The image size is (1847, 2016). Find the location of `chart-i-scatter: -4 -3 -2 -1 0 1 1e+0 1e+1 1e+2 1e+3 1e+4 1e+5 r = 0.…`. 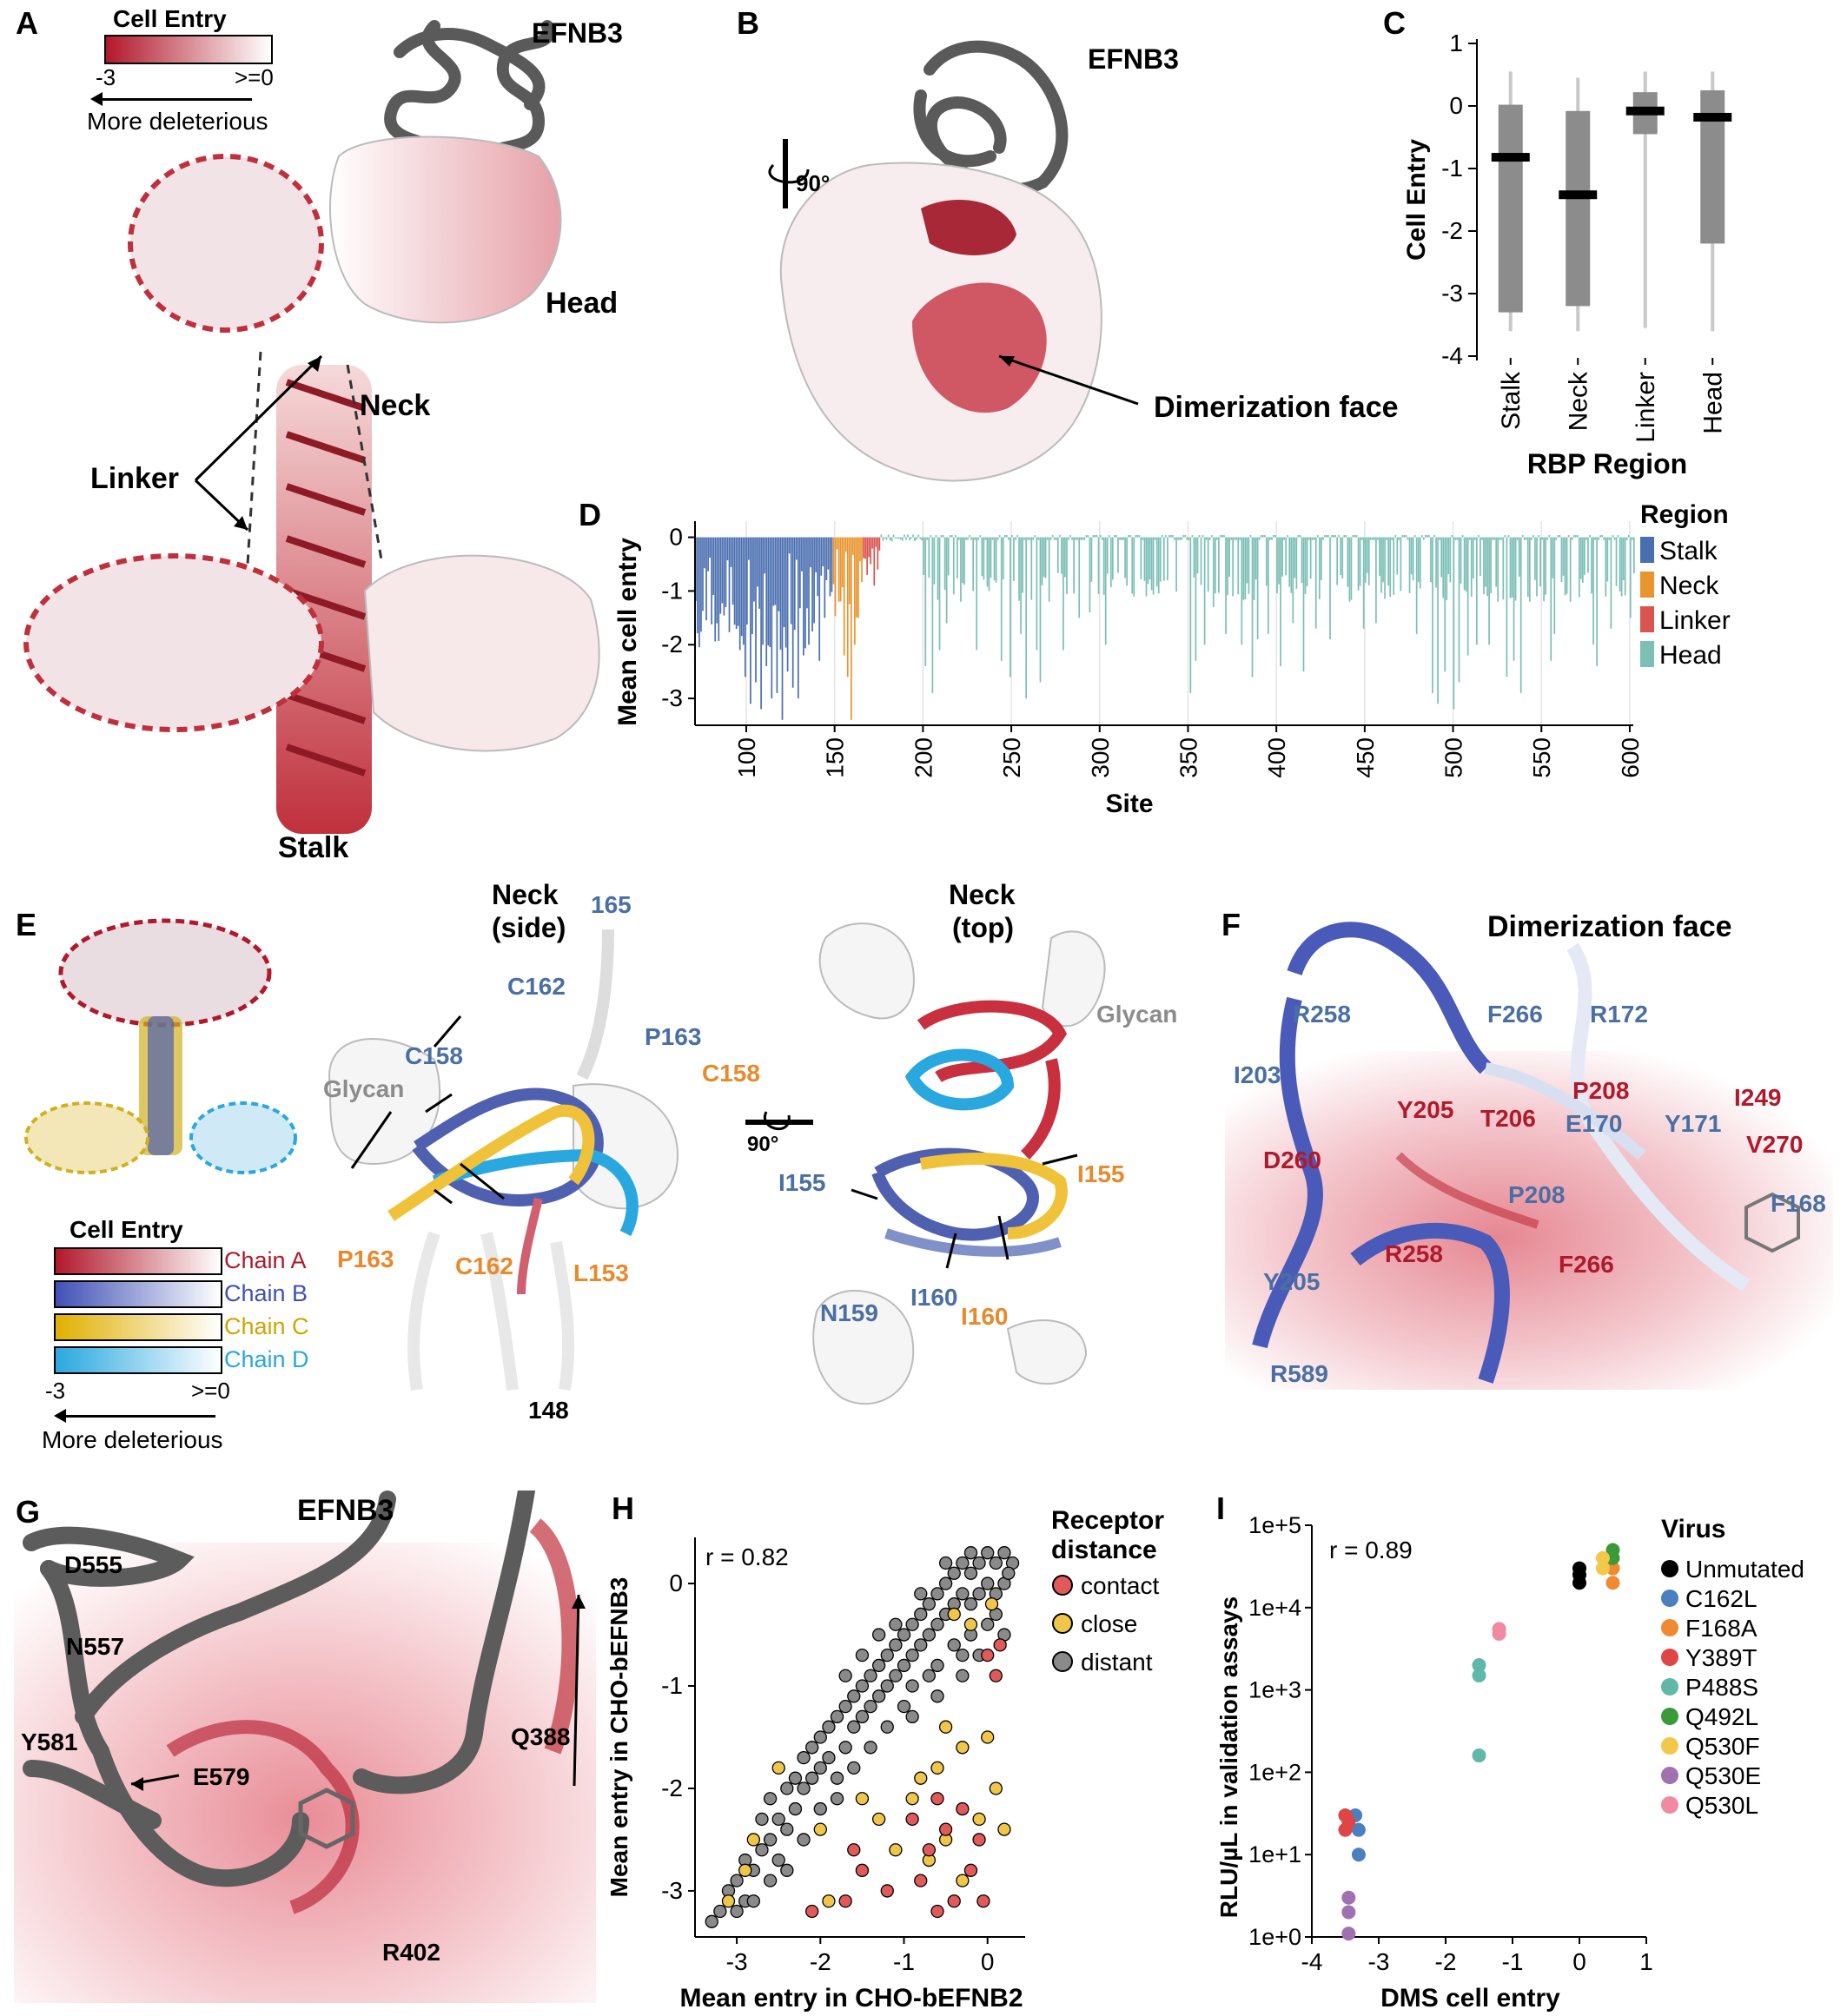

chart-i-scatter: -4 -3 -2 -1 0 1 1e+0 1e+1 1e+2 1e+3 1e+4 1e+5 r = 0.… is located at coordinates (1510, 1762).